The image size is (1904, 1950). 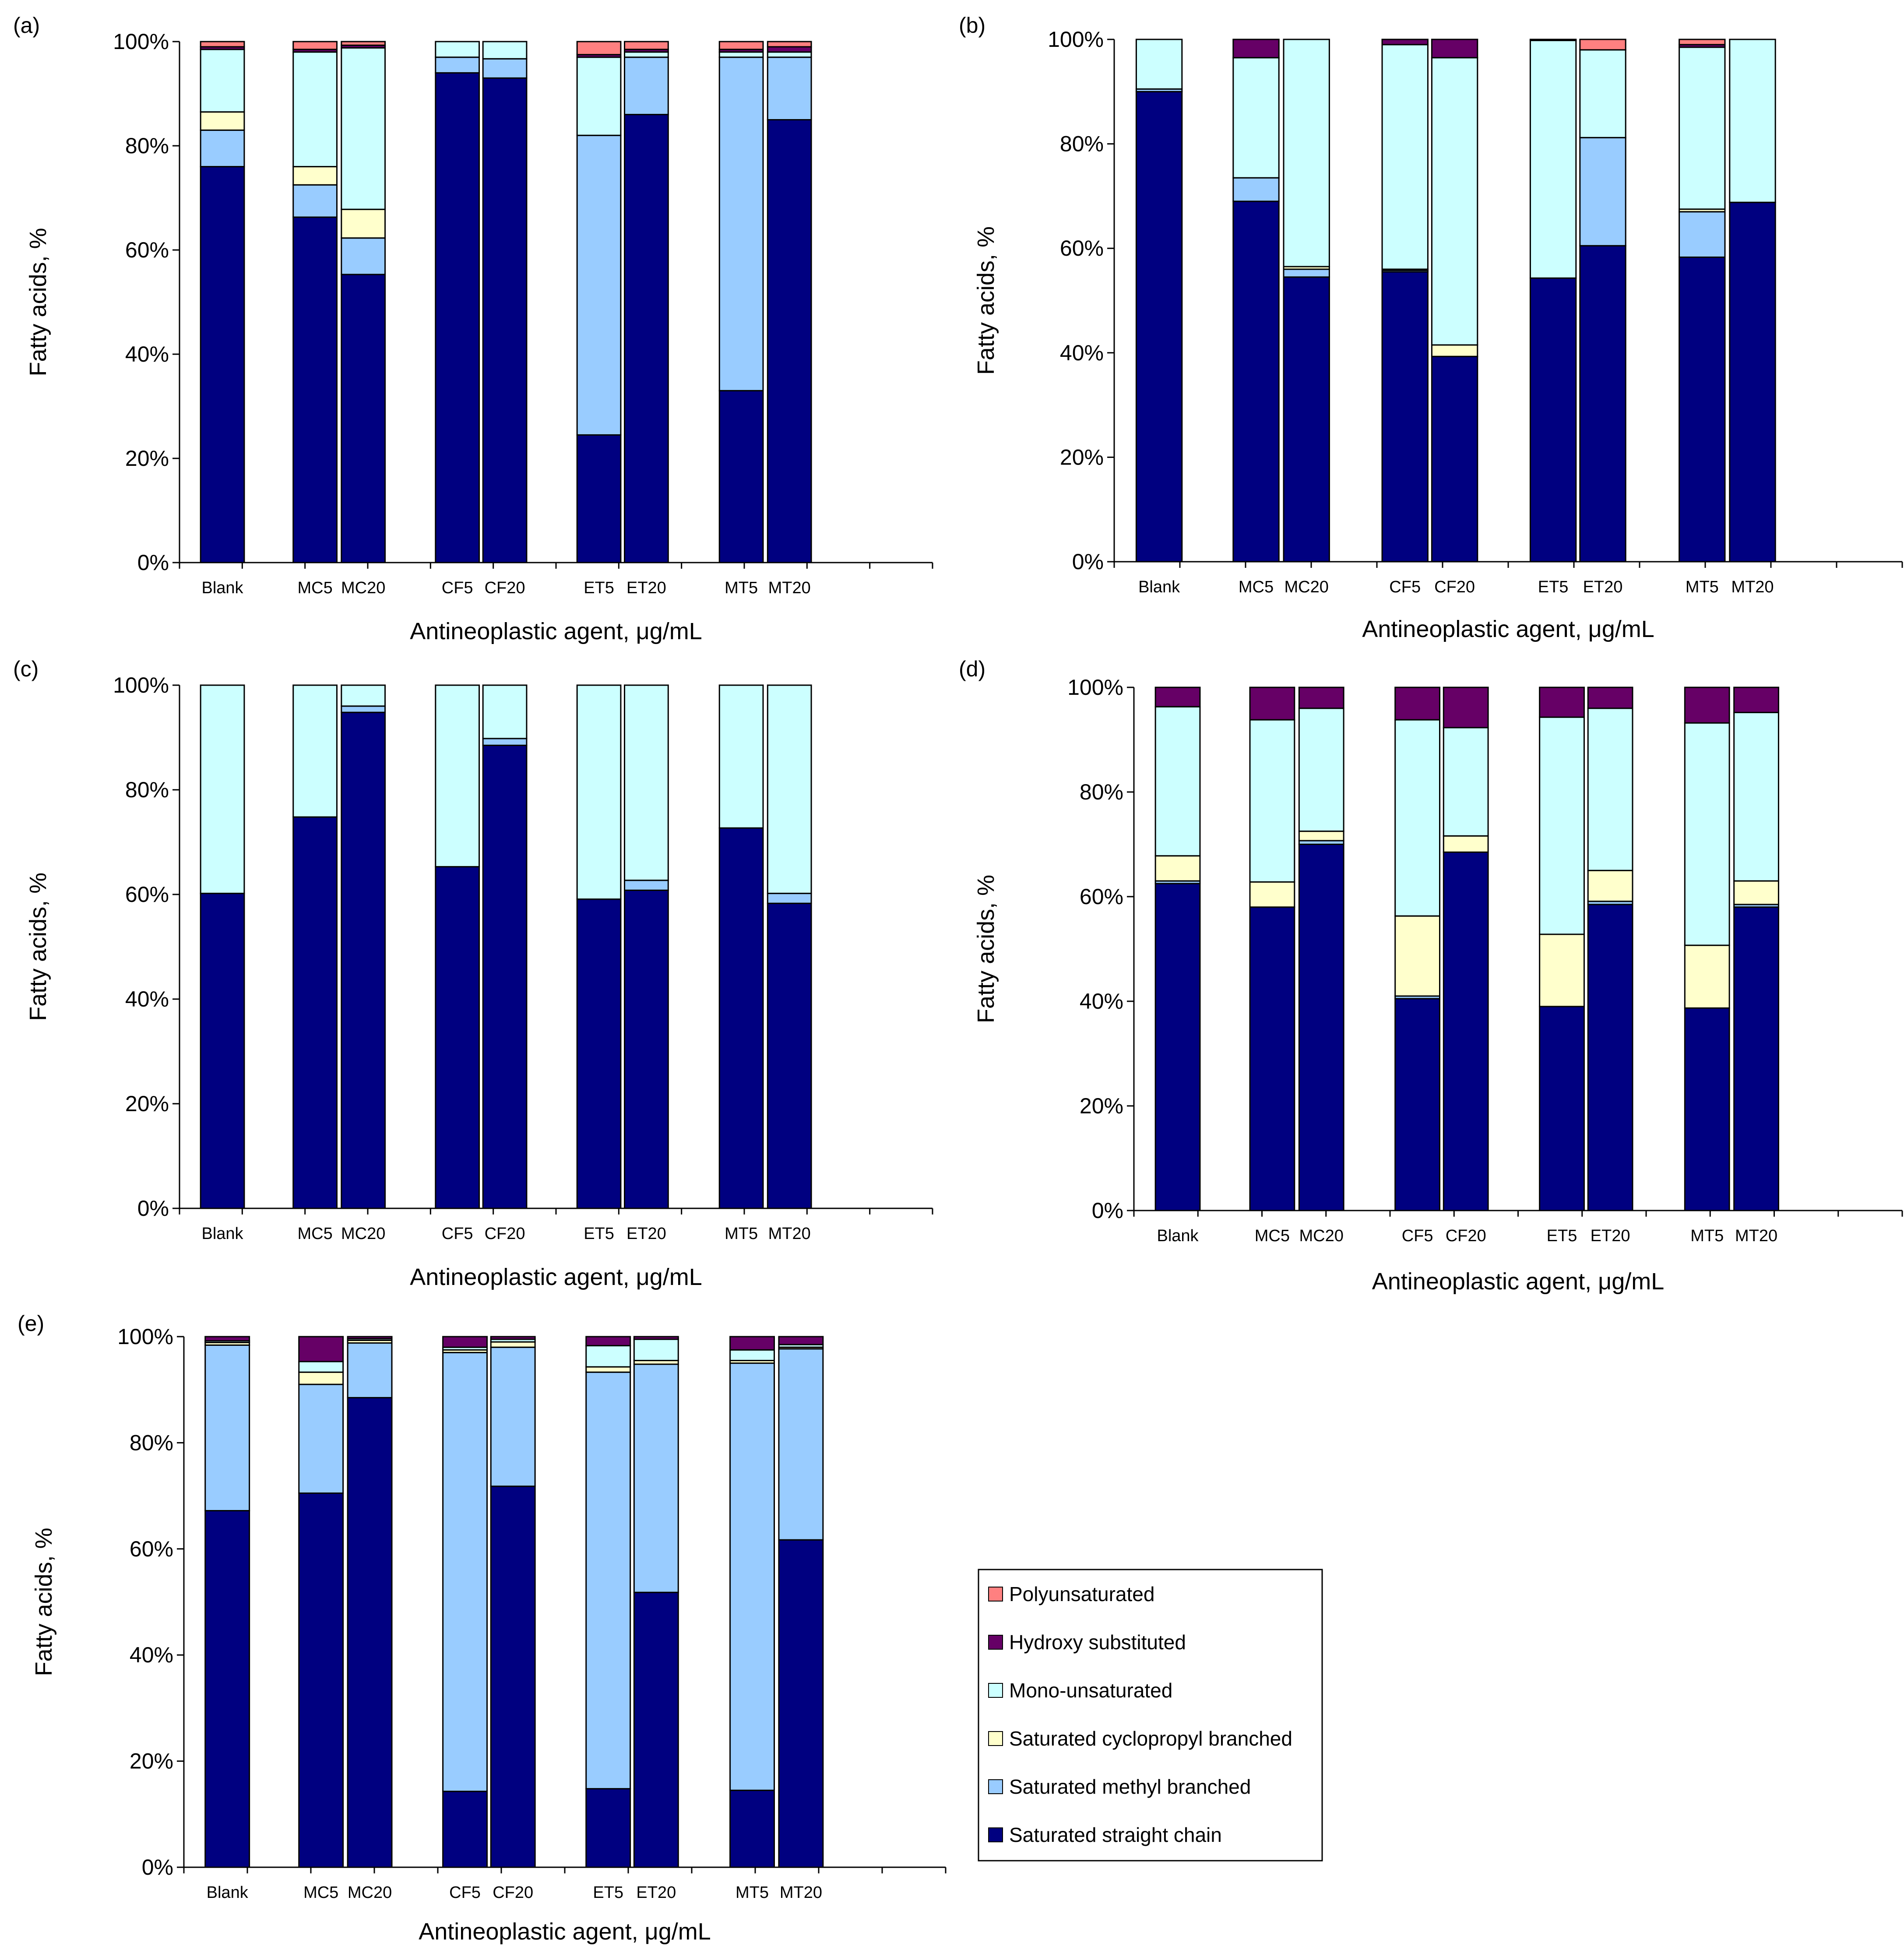 I want to click on bar-segment-cf5-saturated-methyl-branched, so click(x=465, y=1572).